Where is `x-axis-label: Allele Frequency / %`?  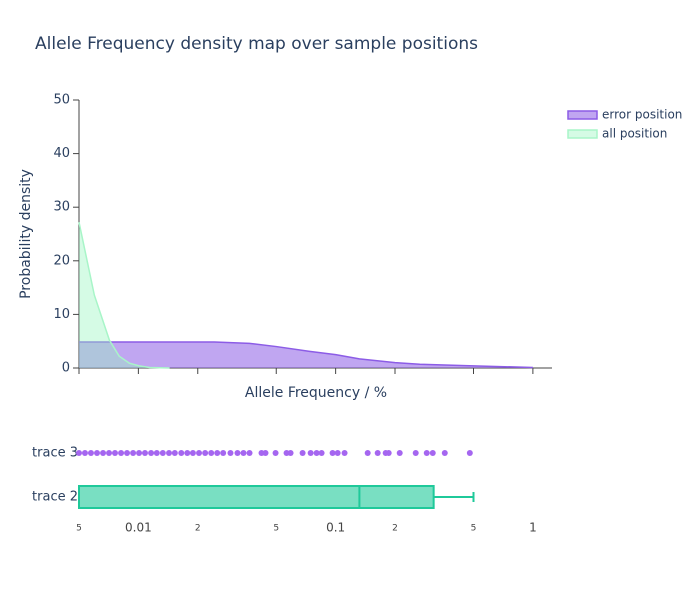
x-axis-label: Allele Frequency / % is located at coordinates (316, 393).